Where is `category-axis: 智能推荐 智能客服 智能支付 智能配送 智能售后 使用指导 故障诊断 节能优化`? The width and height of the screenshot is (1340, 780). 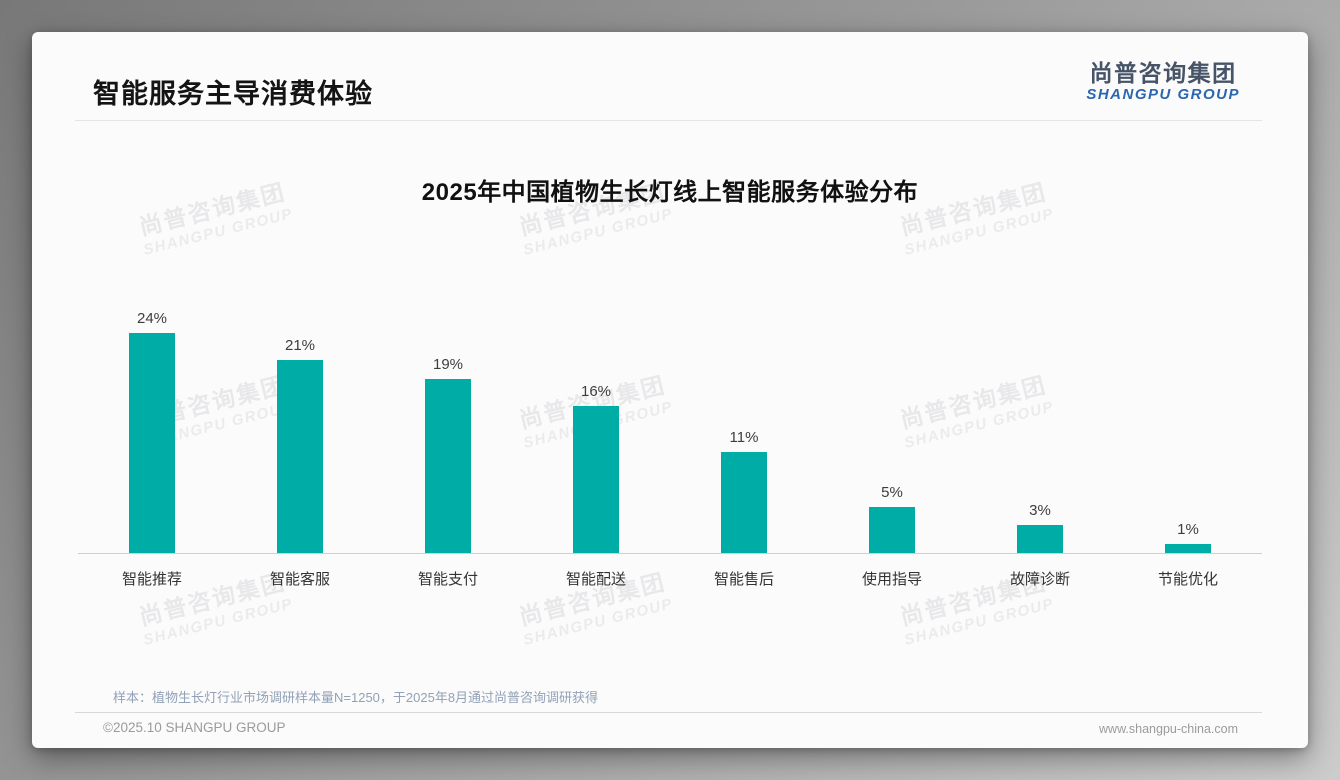 category-axis: 智能推荐 智能客服 智能支付 智能配送 智能售后 使用指导 故障诊断 节能优化 is located at coordinates (670, 578).